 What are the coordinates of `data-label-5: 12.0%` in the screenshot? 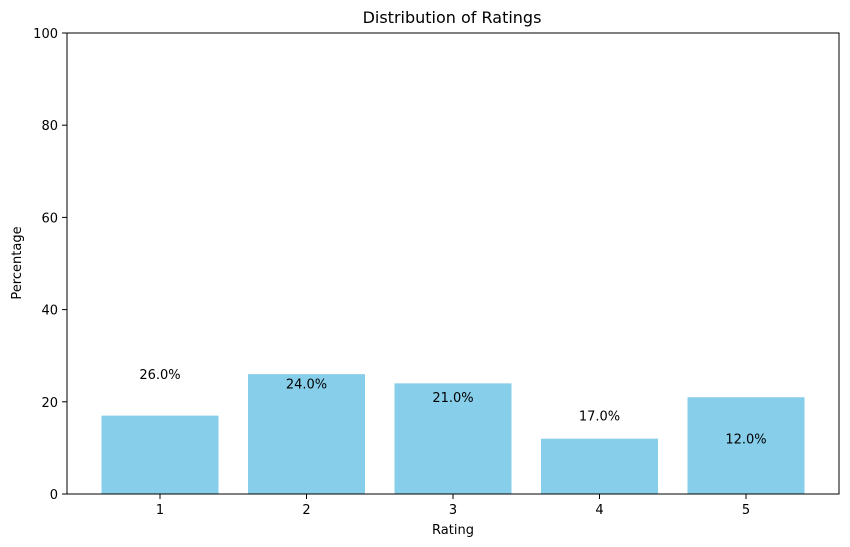 It's located at (745, 440).